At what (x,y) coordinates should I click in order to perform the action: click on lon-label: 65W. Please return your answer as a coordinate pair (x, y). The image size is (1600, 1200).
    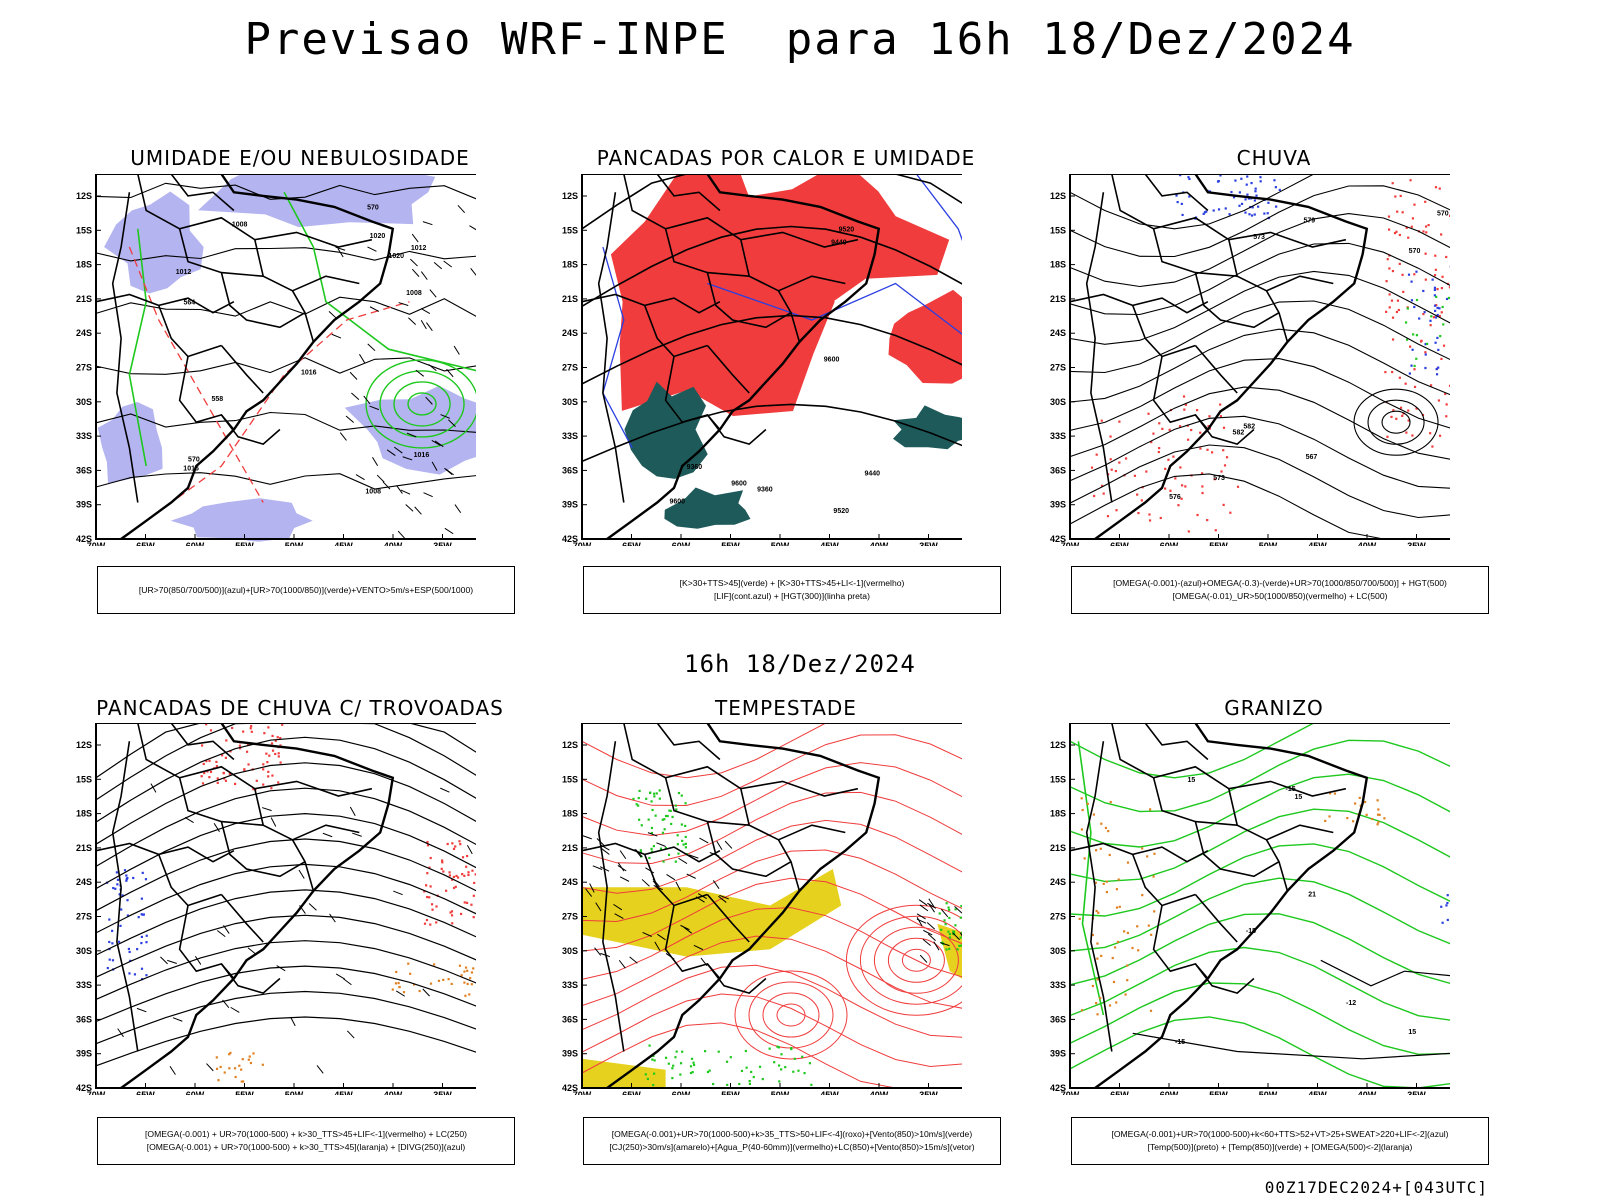
    Looking at the image, I should click on (631, 1092).